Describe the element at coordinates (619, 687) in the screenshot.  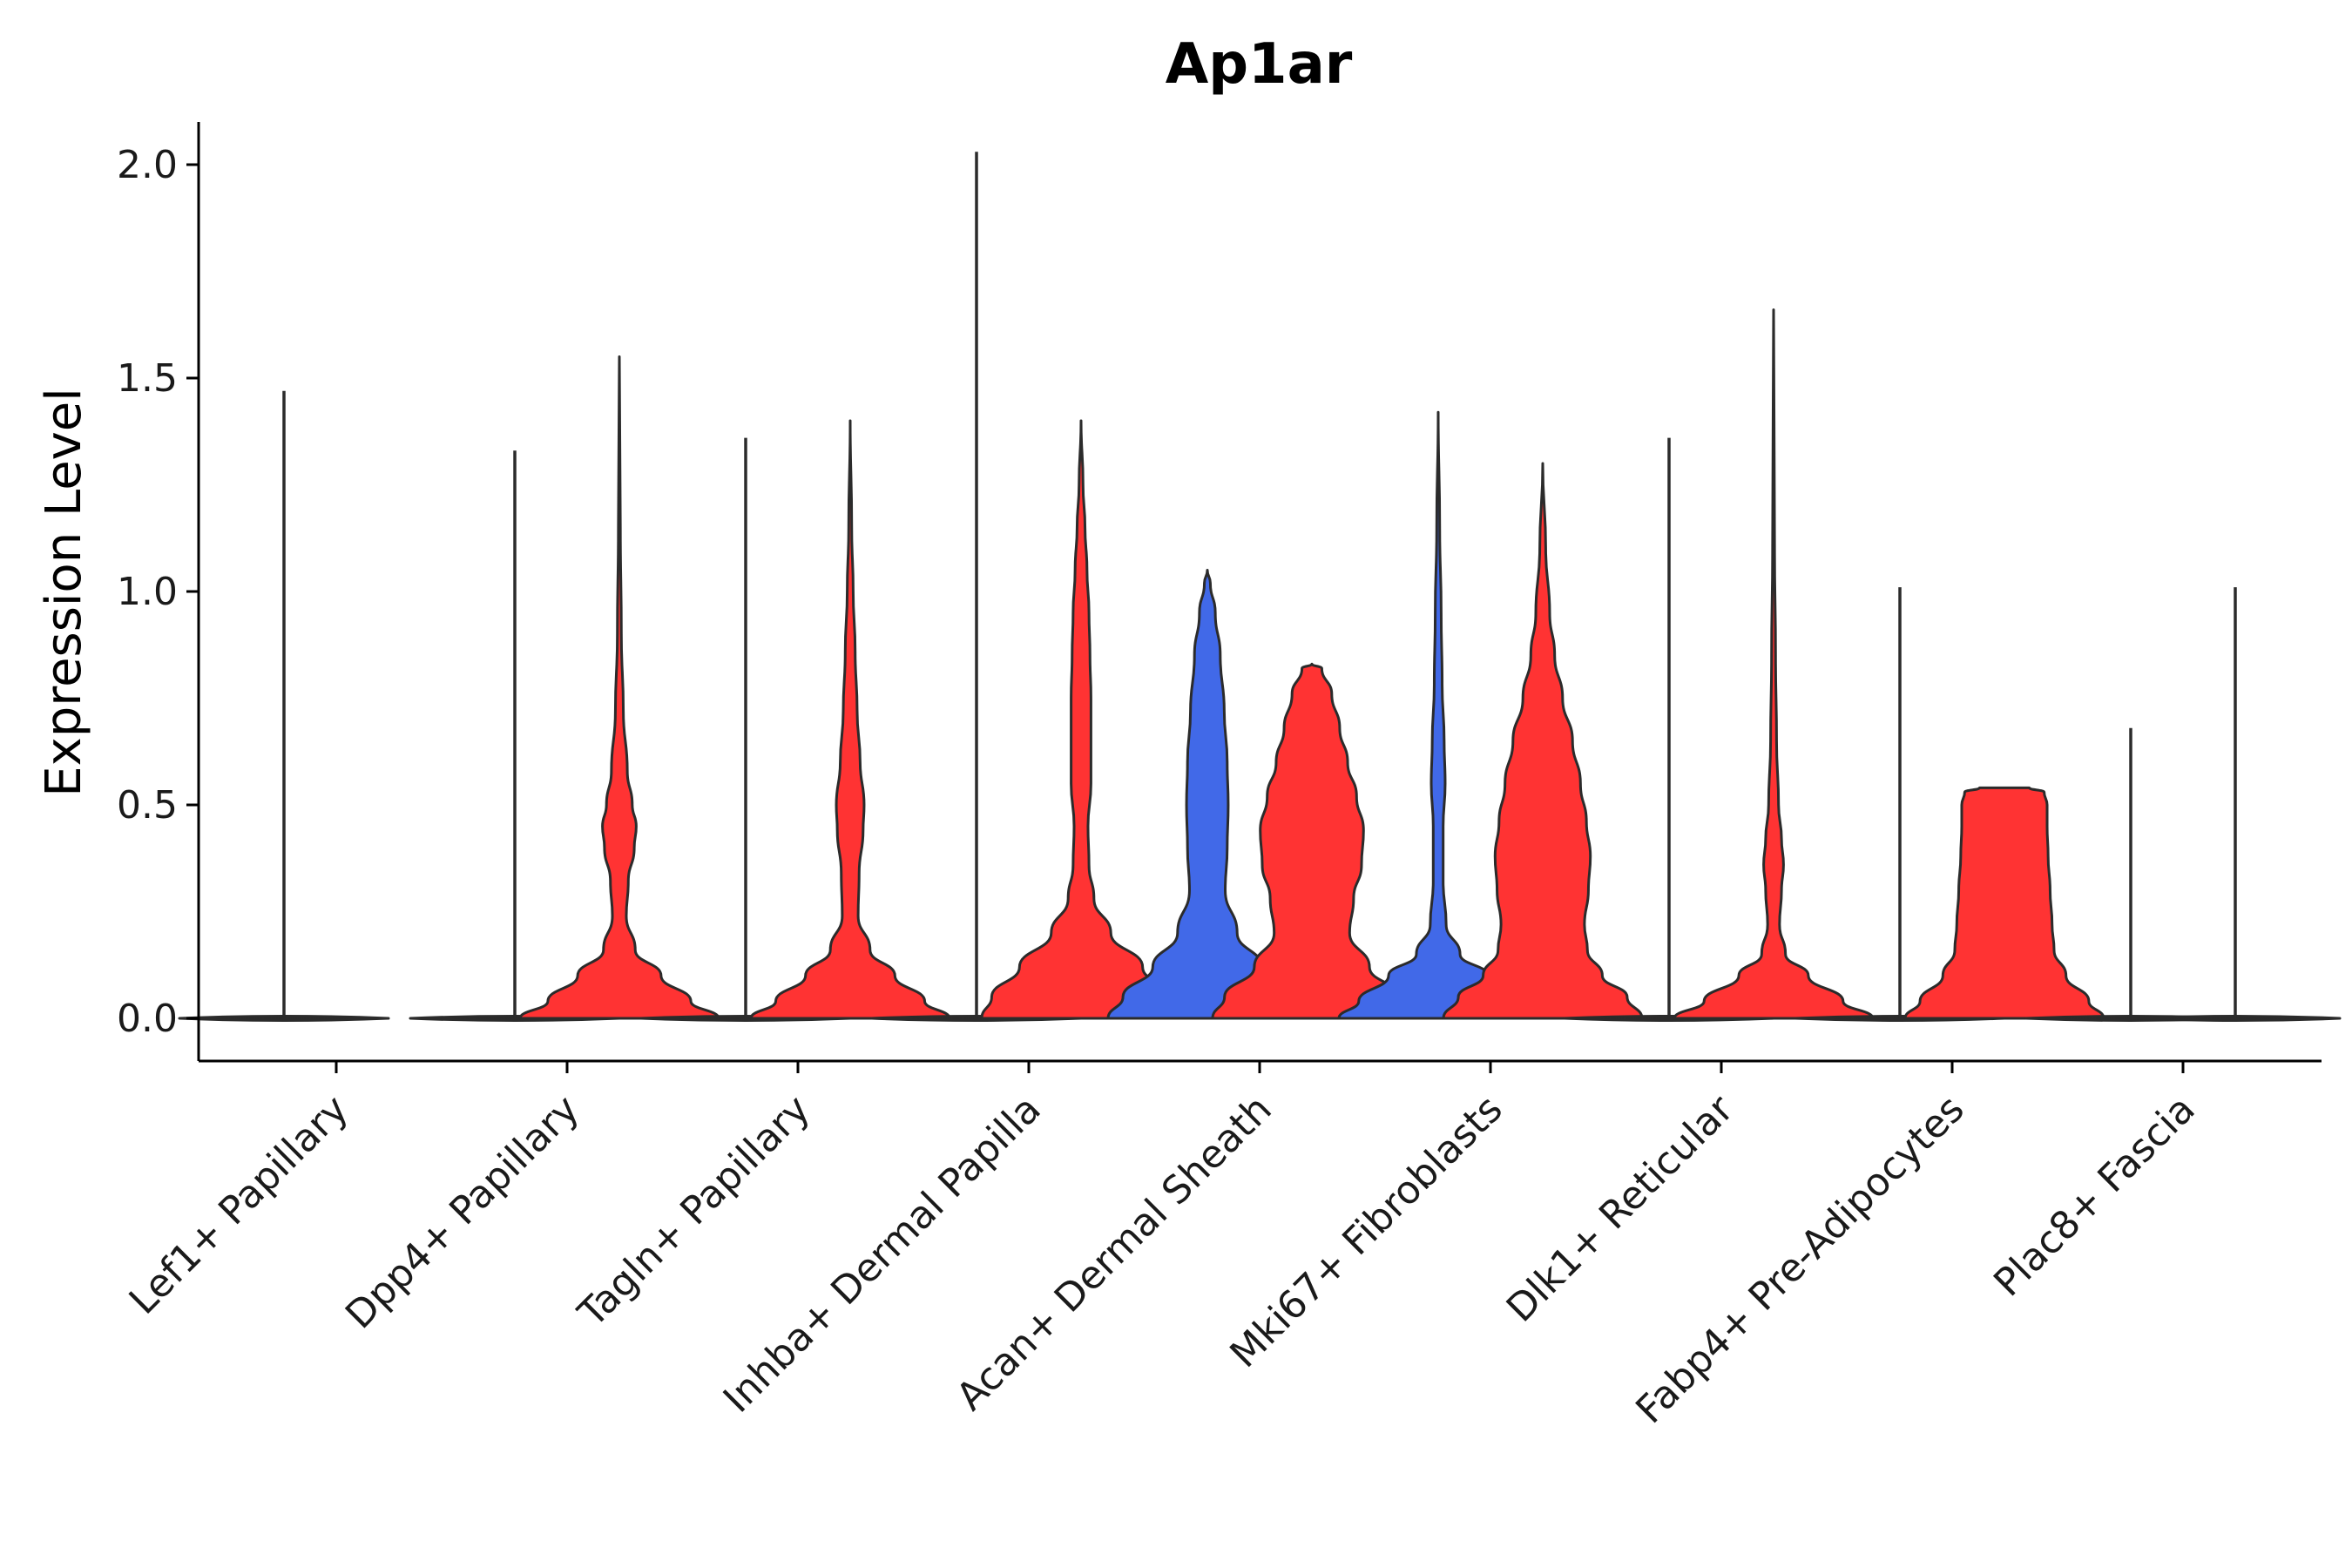
I see `cat1-group2-violin` at that location.